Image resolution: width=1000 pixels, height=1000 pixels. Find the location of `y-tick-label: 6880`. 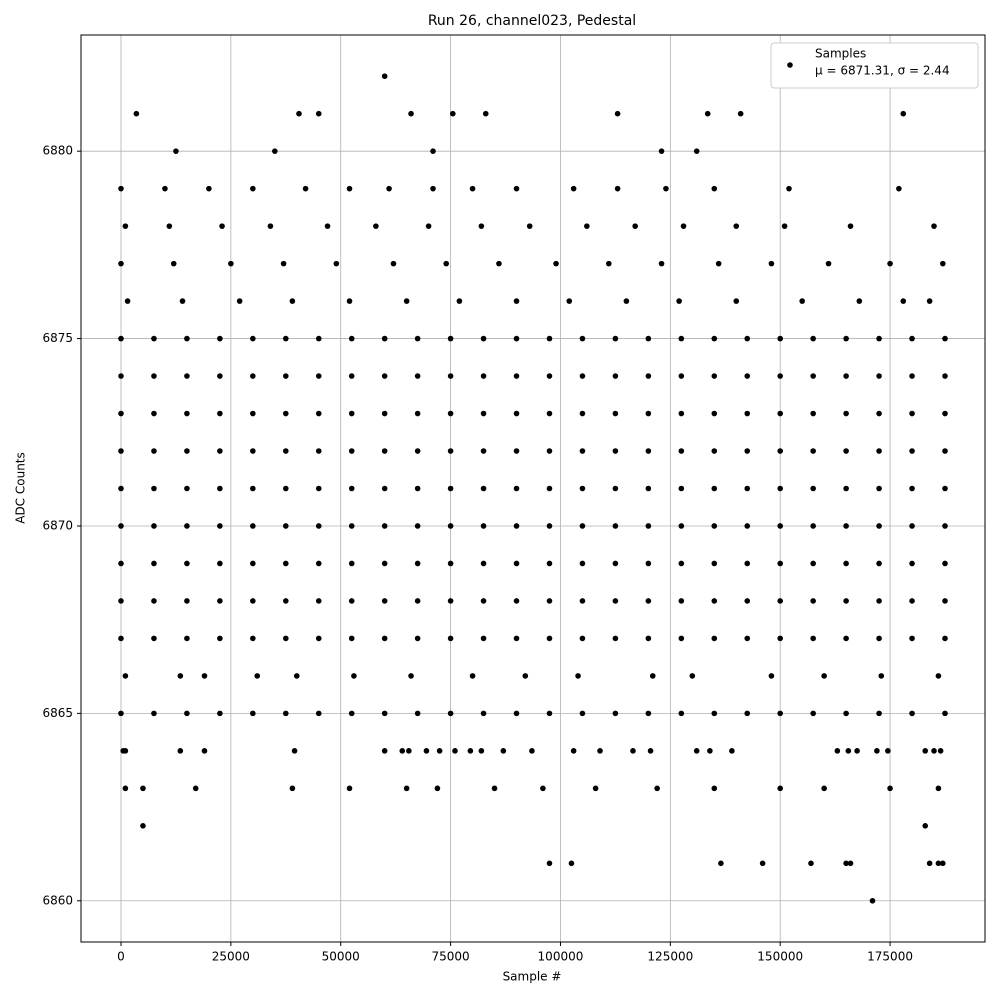

y-tick-label: 6880 is located at coordinates (57, 151).